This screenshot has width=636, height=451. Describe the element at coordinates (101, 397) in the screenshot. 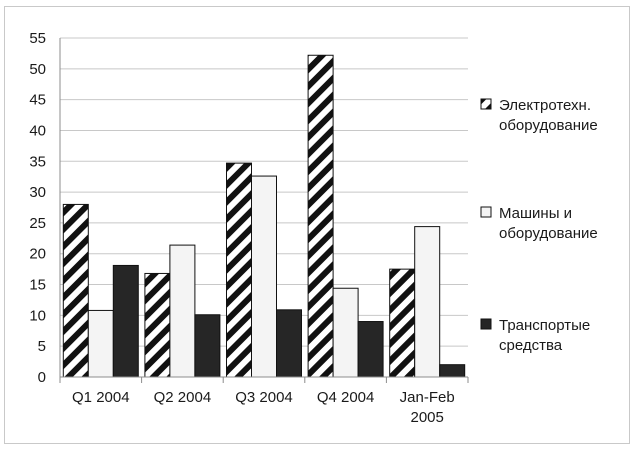

I see `x-tick-label: Q1 2004` at that location.